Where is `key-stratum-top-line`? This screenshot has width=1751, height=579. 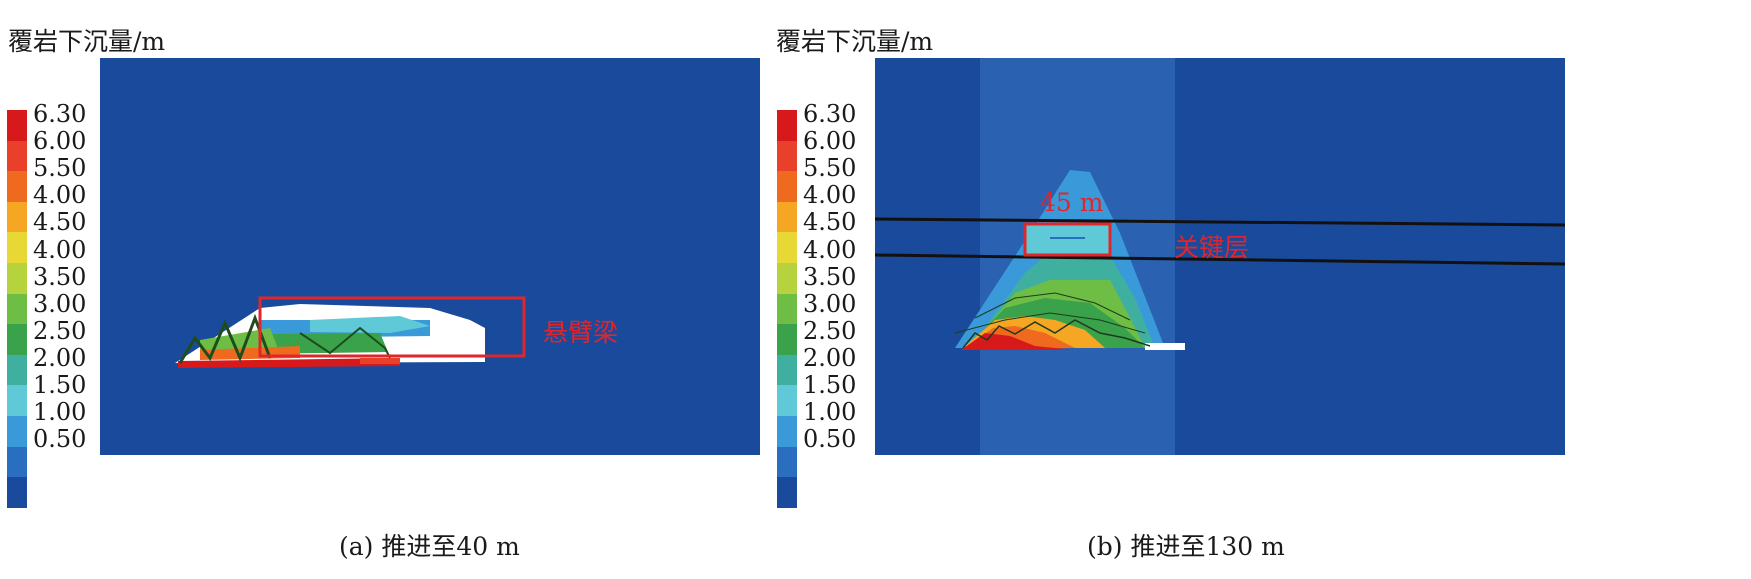 key-stratum-top-line is located at coordinates (1220, 222).